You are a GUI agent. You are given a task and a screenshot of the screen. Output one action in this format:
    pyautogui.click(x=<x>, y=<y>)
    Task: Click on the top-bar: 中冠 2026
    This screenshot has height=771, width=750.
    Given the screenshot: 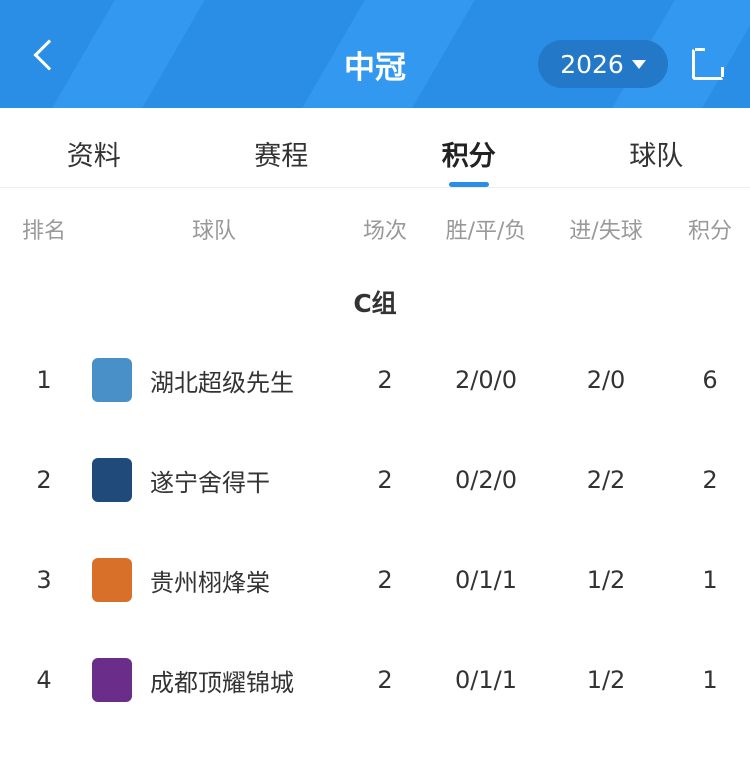 What is the action you would take?
    pyautogui.click(x=375, y=54)
    